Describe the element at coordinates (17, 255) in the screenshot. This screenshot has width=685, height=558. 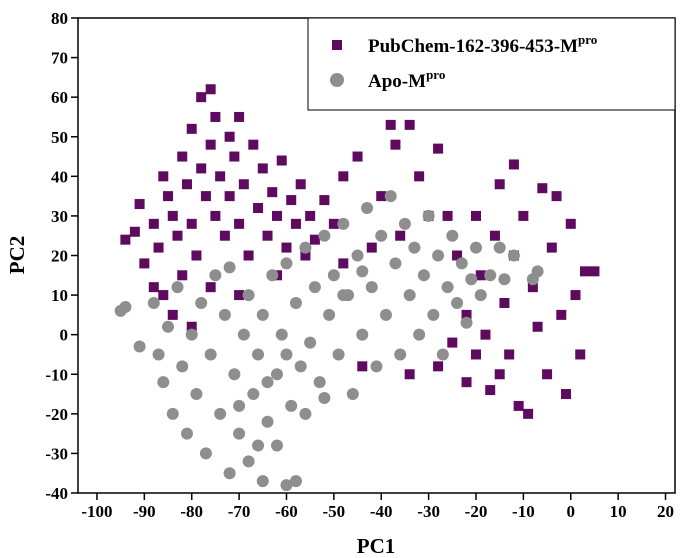
I see `y-axis-label: PC2` at that location.